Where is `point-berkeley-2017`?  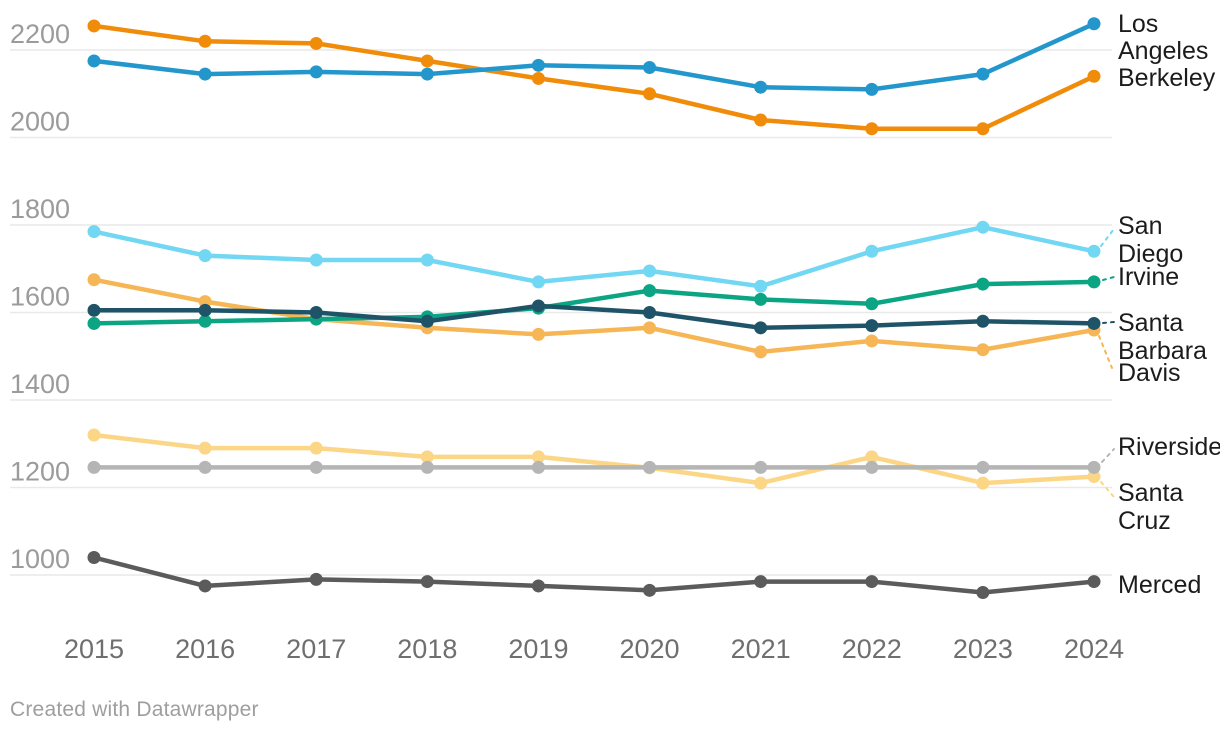 point-berkeley-2017 is located at coordinates (316, 43).